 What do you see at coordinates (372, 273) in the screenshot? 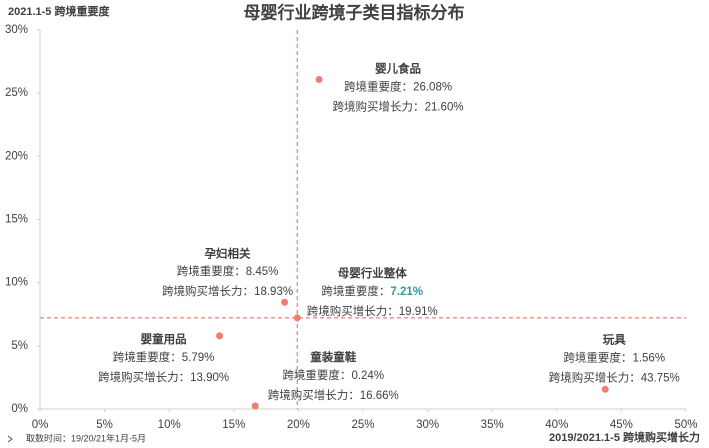
I see `point-name: 母婴行业整体` at bounding box center [372, 273].